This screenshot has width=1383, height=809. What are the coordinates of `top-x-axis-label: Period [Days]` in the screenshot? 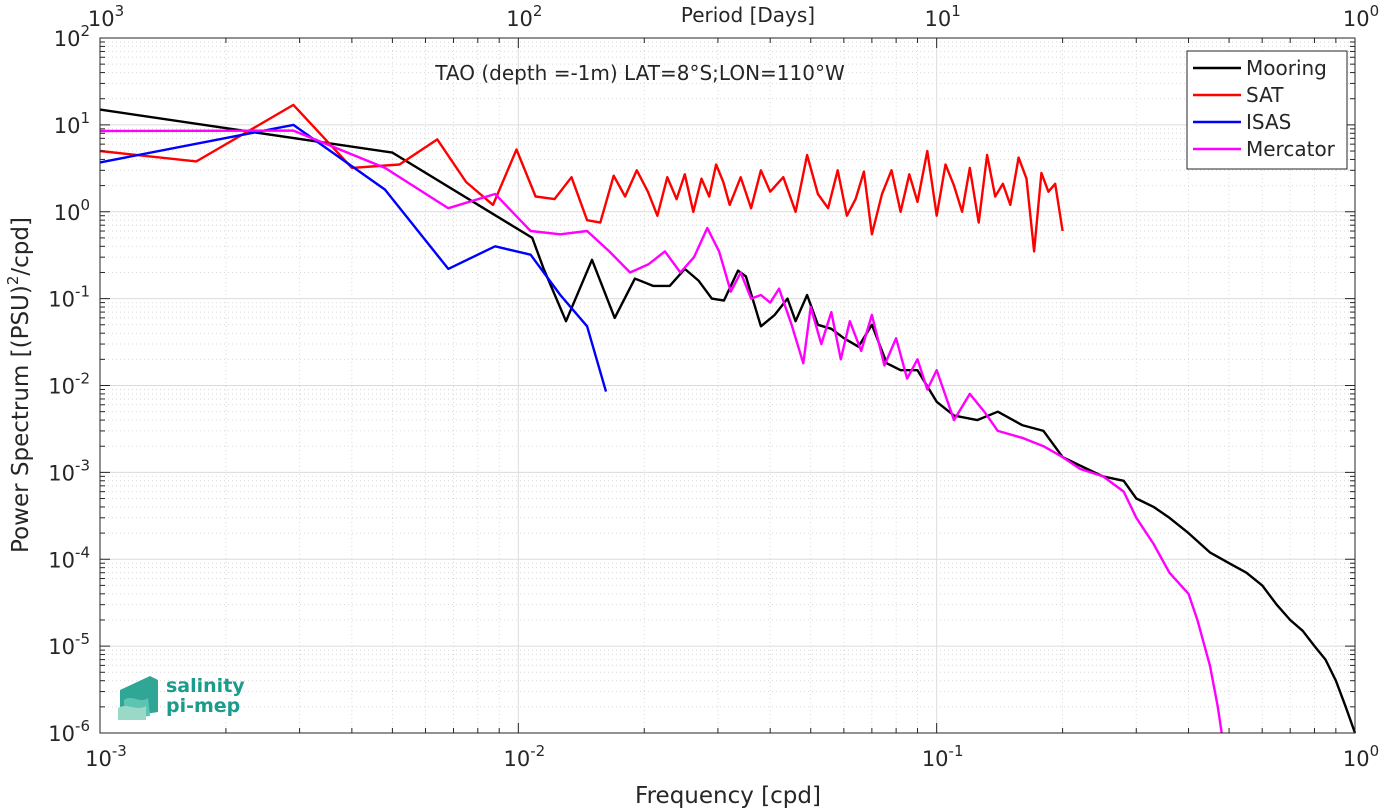 It's located at (748, 15).